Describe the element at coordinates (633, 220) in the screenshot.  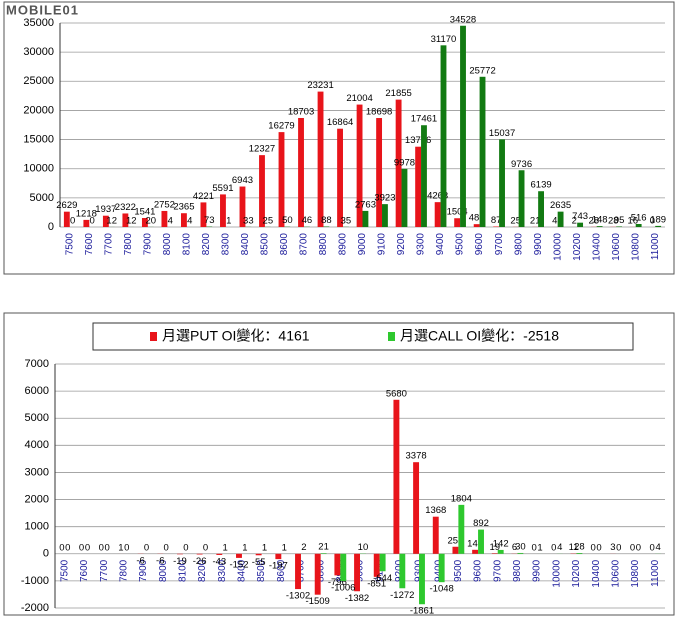
I see `data-label: 16` at that location.